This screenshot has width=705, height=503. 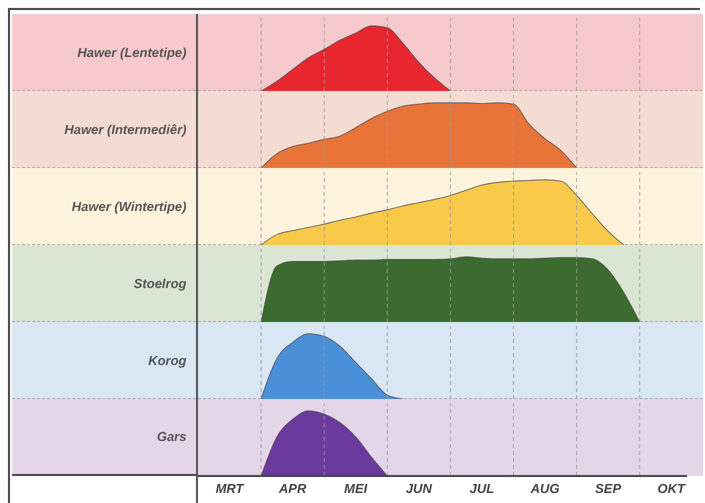 What do you see at coordinates (482, 488) in the screenshot?
I see `x-tick-label: JUL` at bounding box center [482, 488].